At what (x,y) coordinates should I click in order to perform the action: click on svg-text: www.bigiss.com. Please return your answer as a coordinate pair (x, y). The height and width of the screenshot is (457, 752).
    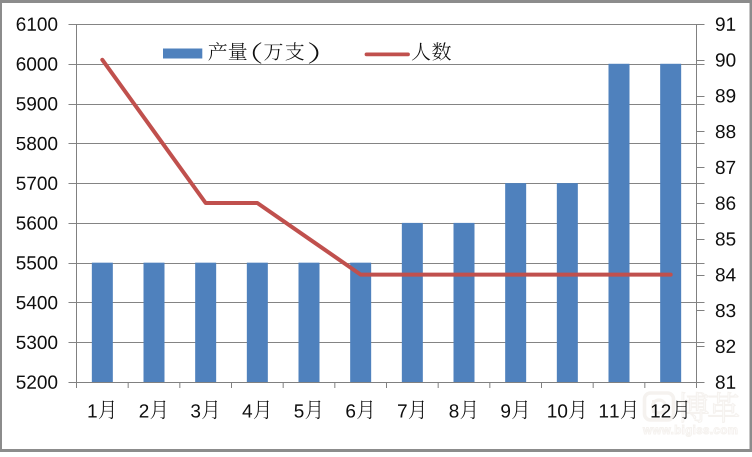
    Looking at the image, I should click on (690, 431).